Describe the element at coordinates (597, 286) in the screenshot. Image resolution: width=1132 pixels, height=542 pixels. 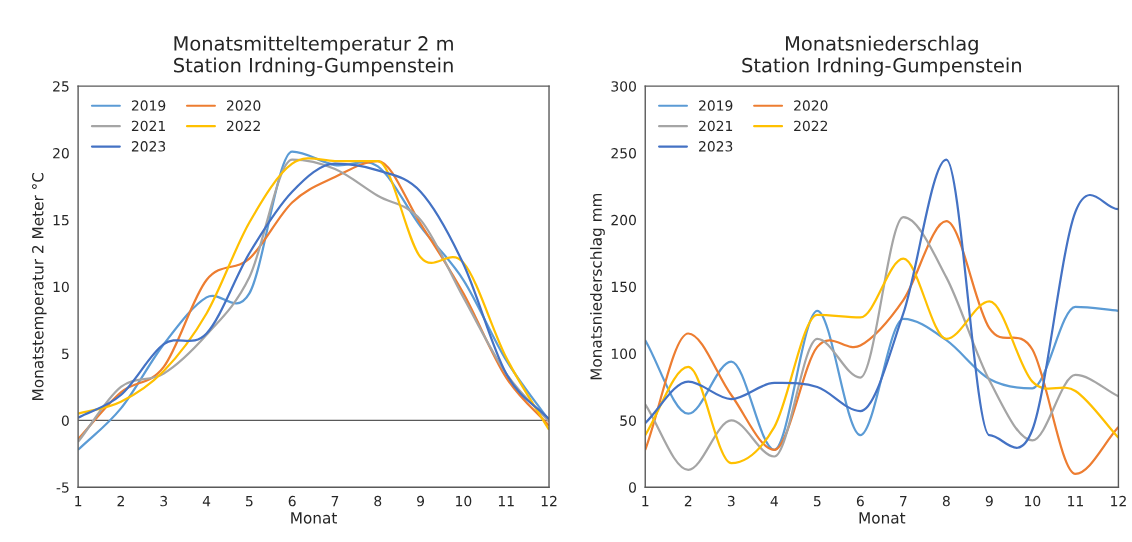
I see `y-axis-title: Monatsniederschlag mm` at that location.